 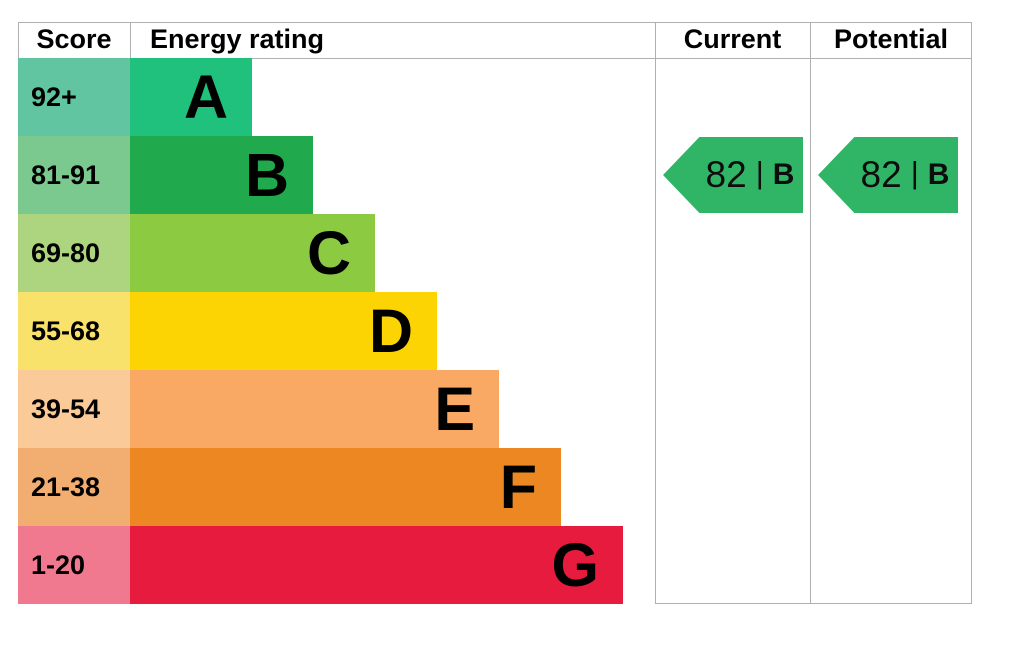 I want to click on score-range-cell: 21-38, so click(x=74, y=487).